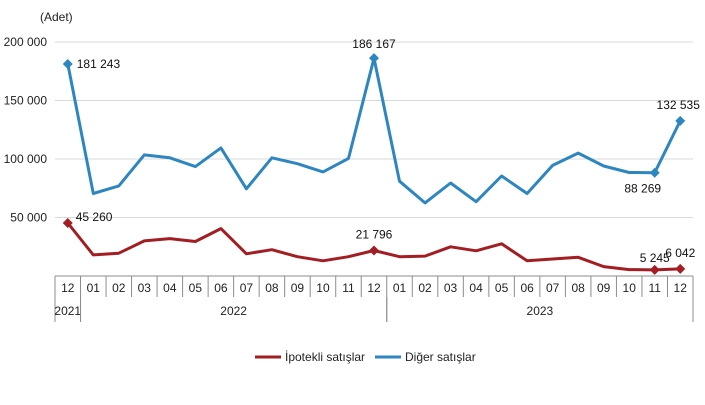 The height and width of the screenshot is (405, 705). I want to click on data-label: 132 535, so click(679, 105).